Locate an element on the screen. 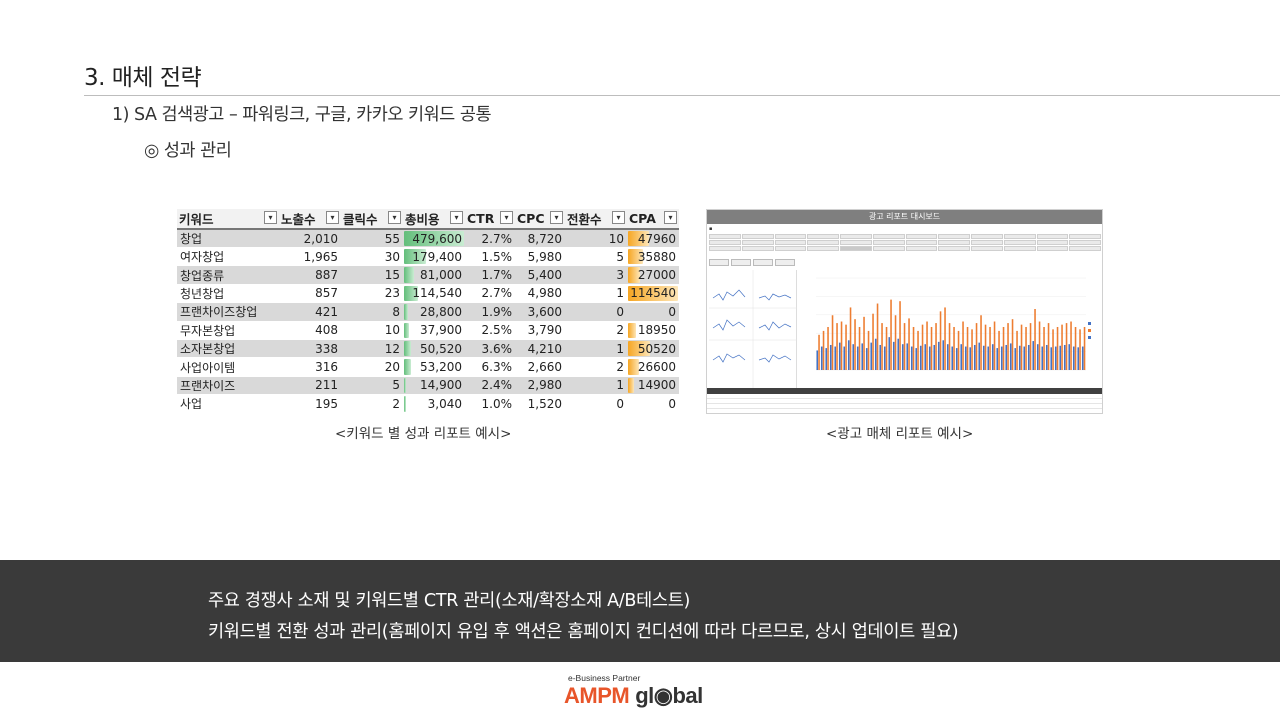 The height and width of the screenshot is (720, 1280). column-header: 총비용 ▾ is located at coordinates (434, 219).